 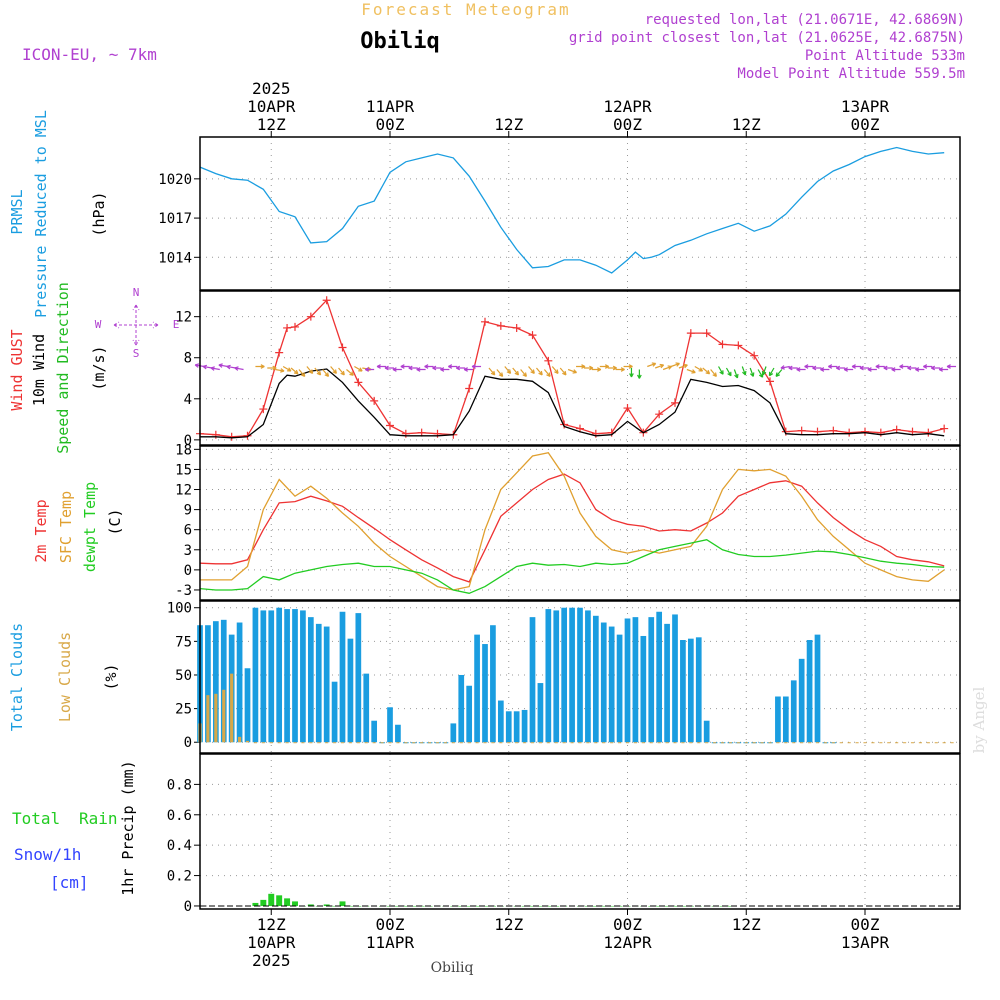 What do you see at coordinates (508, 924) in the screenshot?
I see `bottom-time-label: 12Z` at bounding box center [508, 924].